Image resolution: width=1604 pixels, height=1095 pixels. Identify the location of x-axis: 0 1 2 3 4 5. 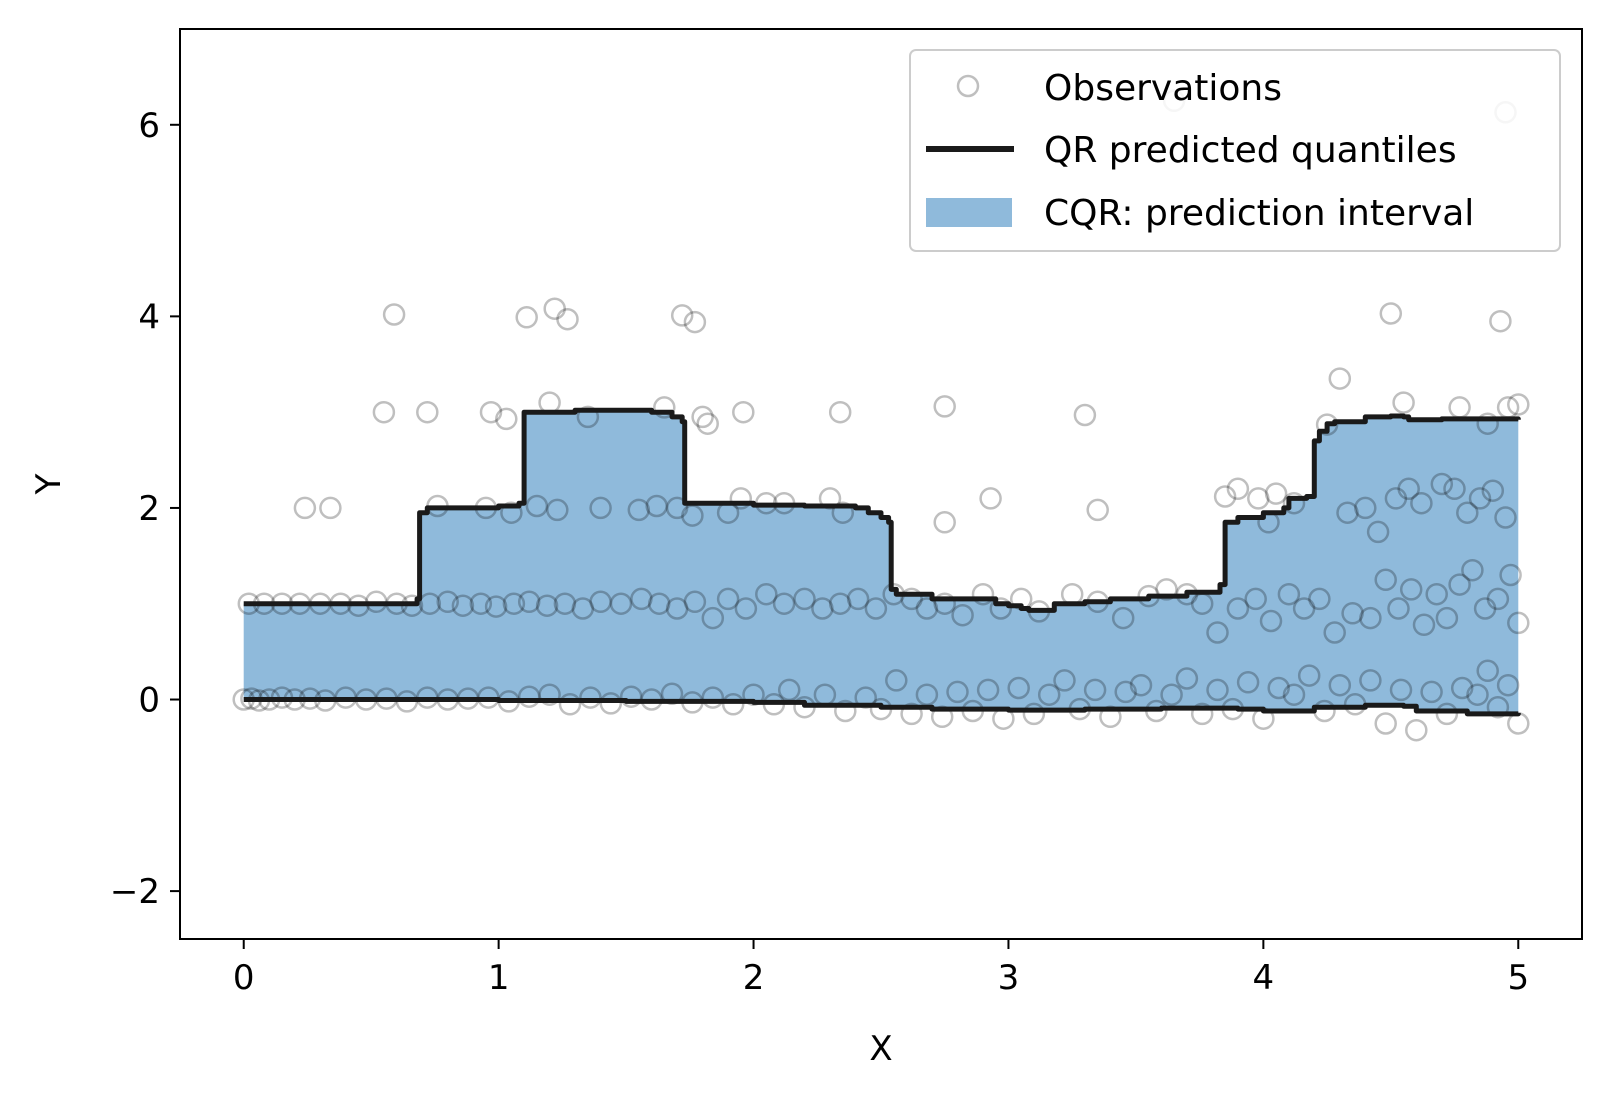
(881, 968).